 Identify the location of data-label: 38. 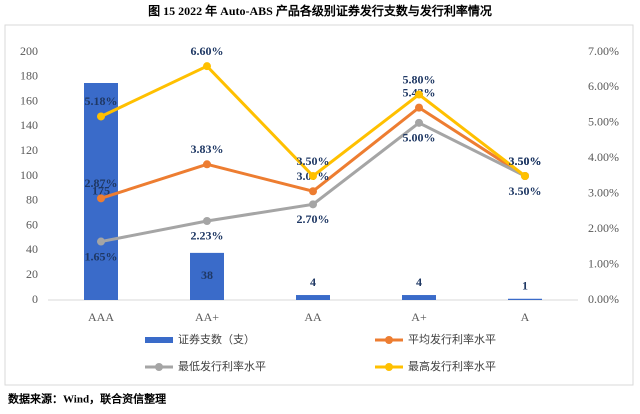
(207, 275).